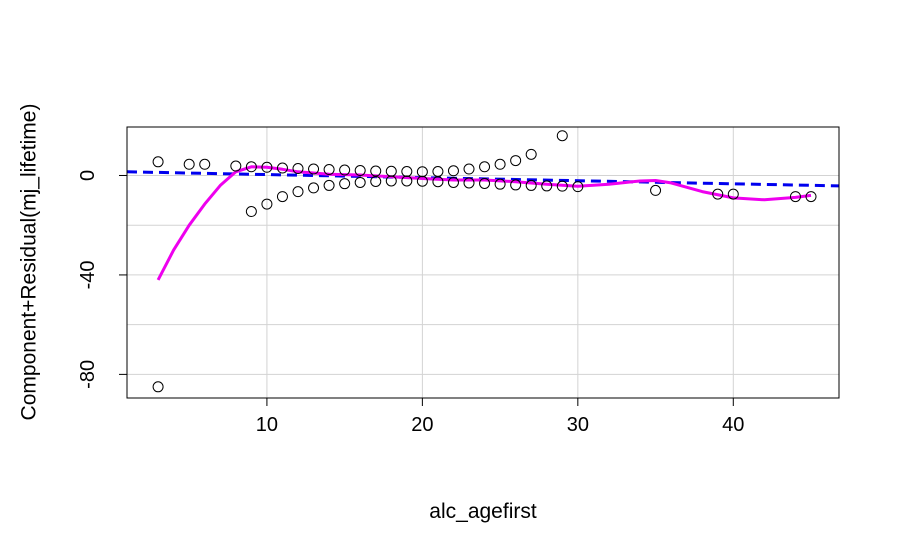 This screenshot has height=559, width=905. Describe the element at coordinates (422, 425) in the screenshot. I see `x-tick-label: 20` at that location.